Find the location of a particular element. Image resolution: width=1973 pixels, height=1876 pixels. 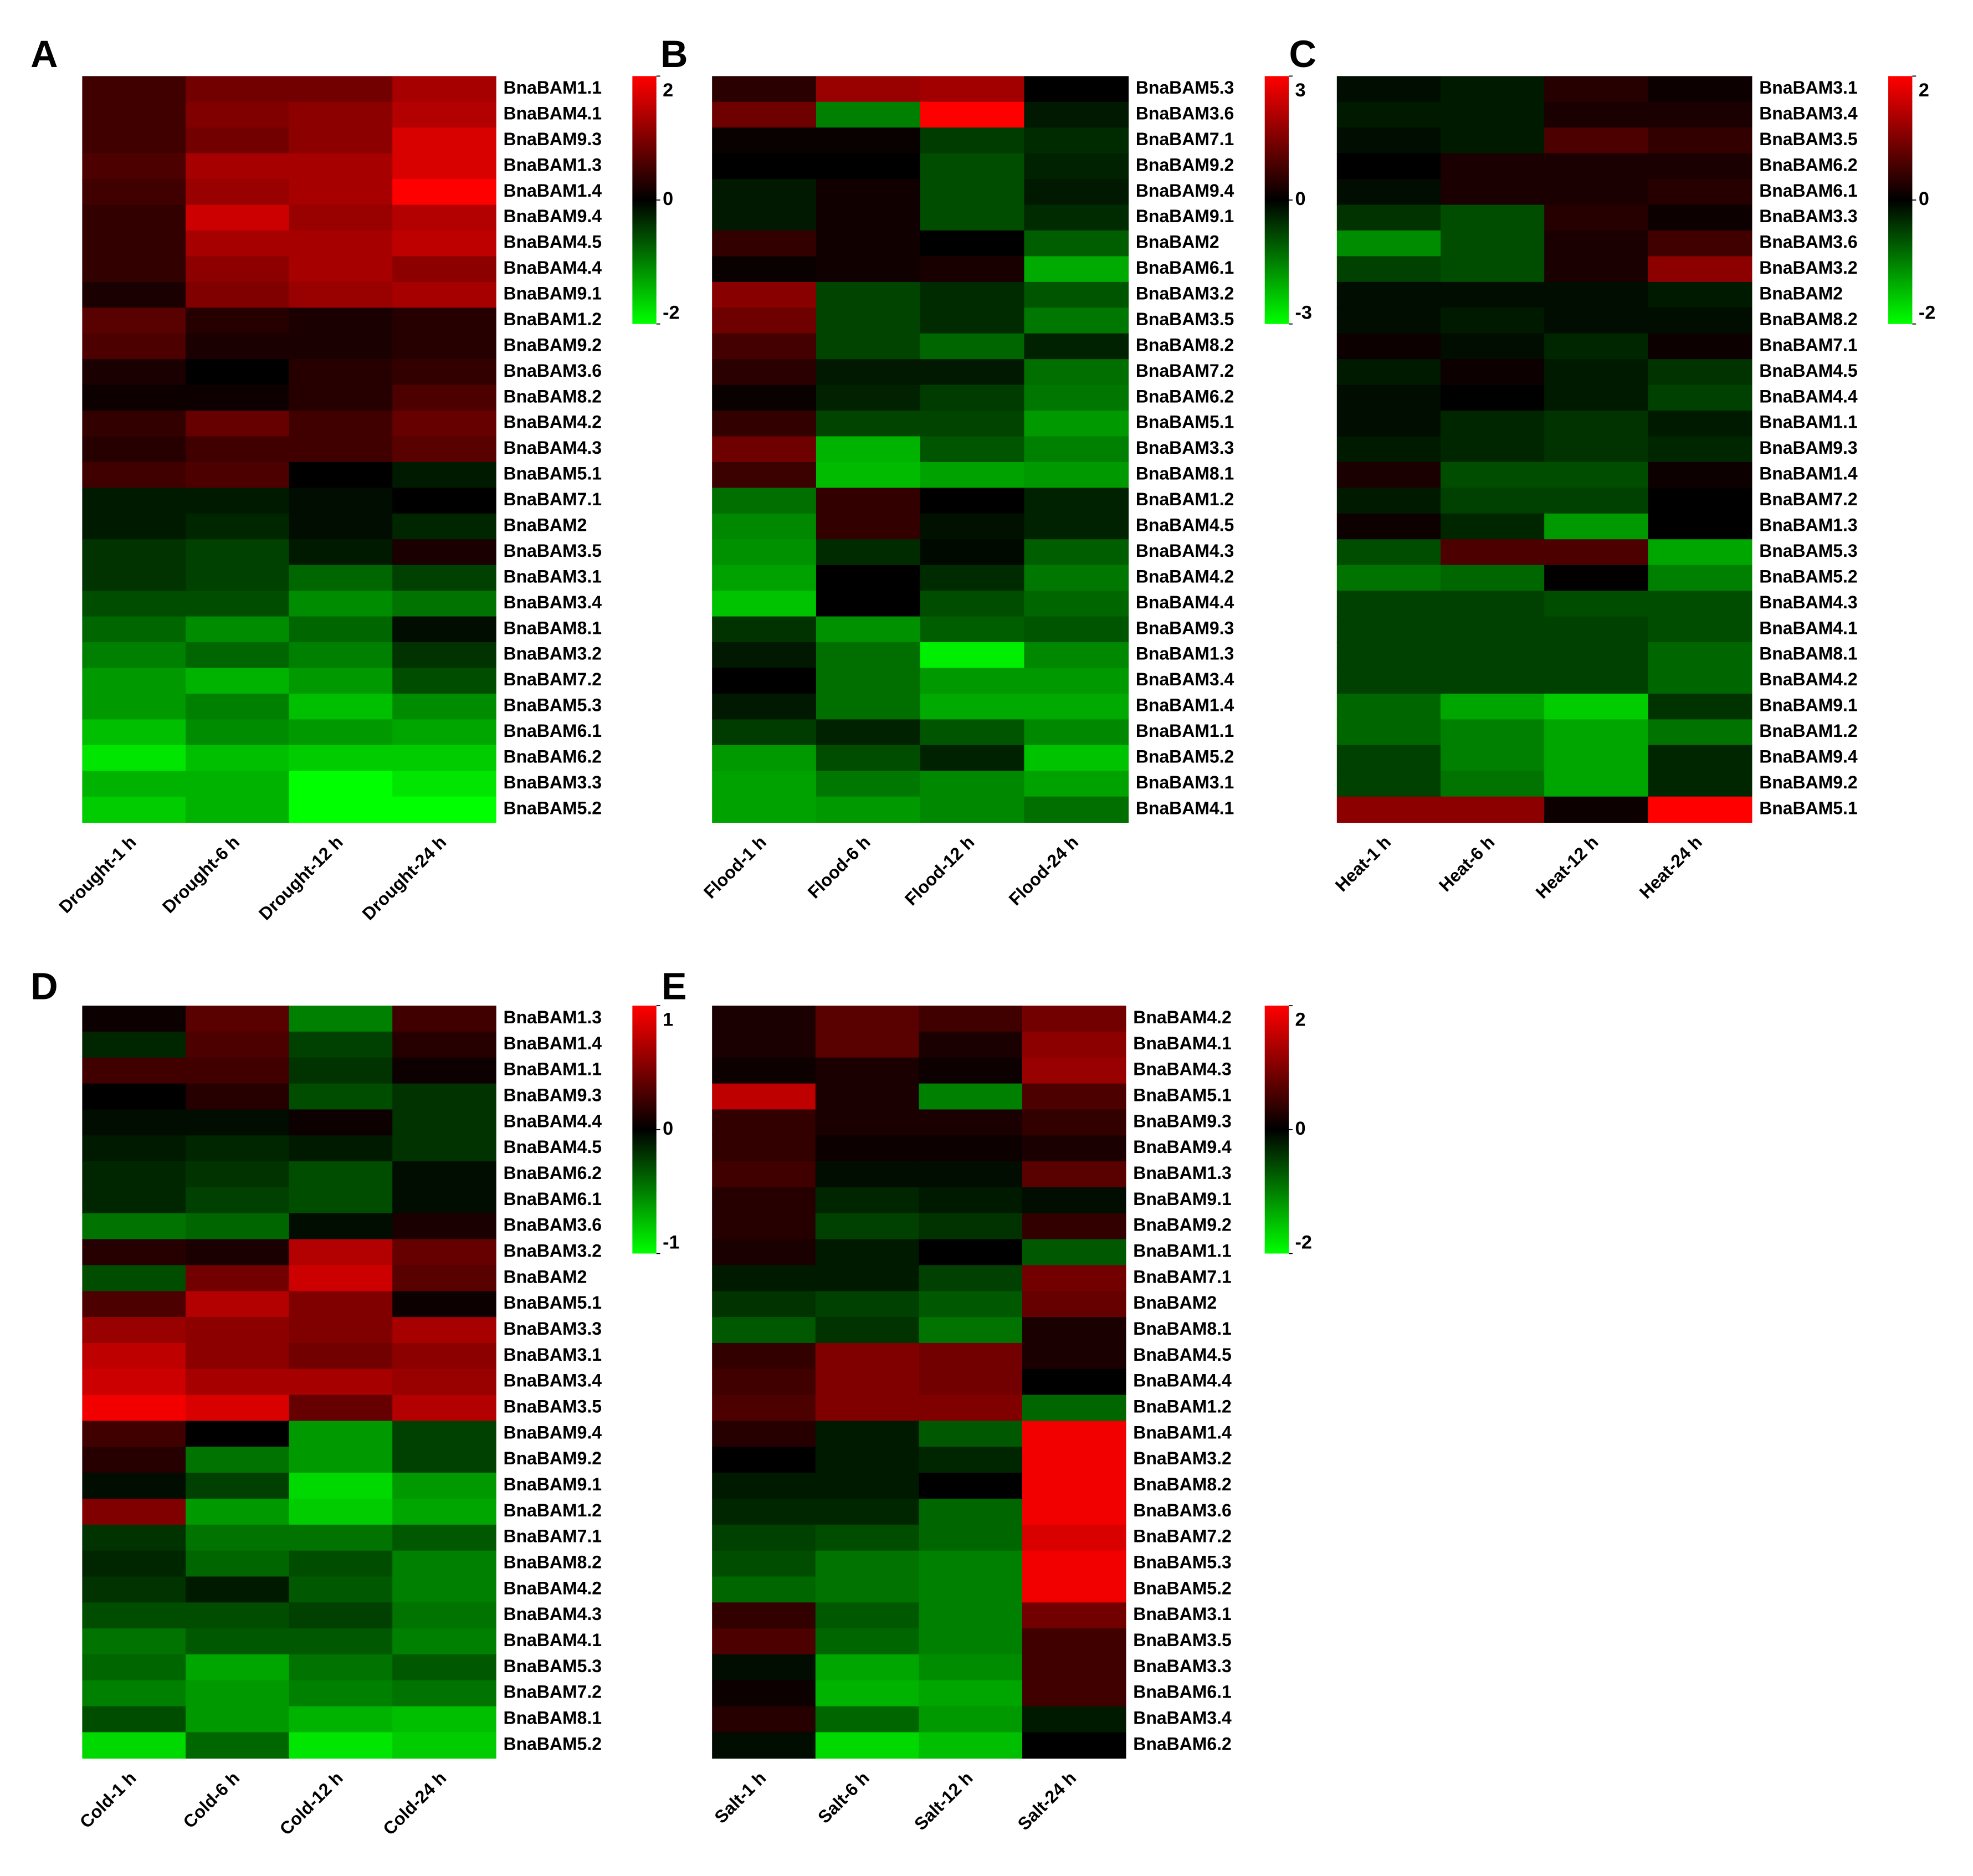

column-label: Salt-24 h is located at coordinates (1047, 1801).